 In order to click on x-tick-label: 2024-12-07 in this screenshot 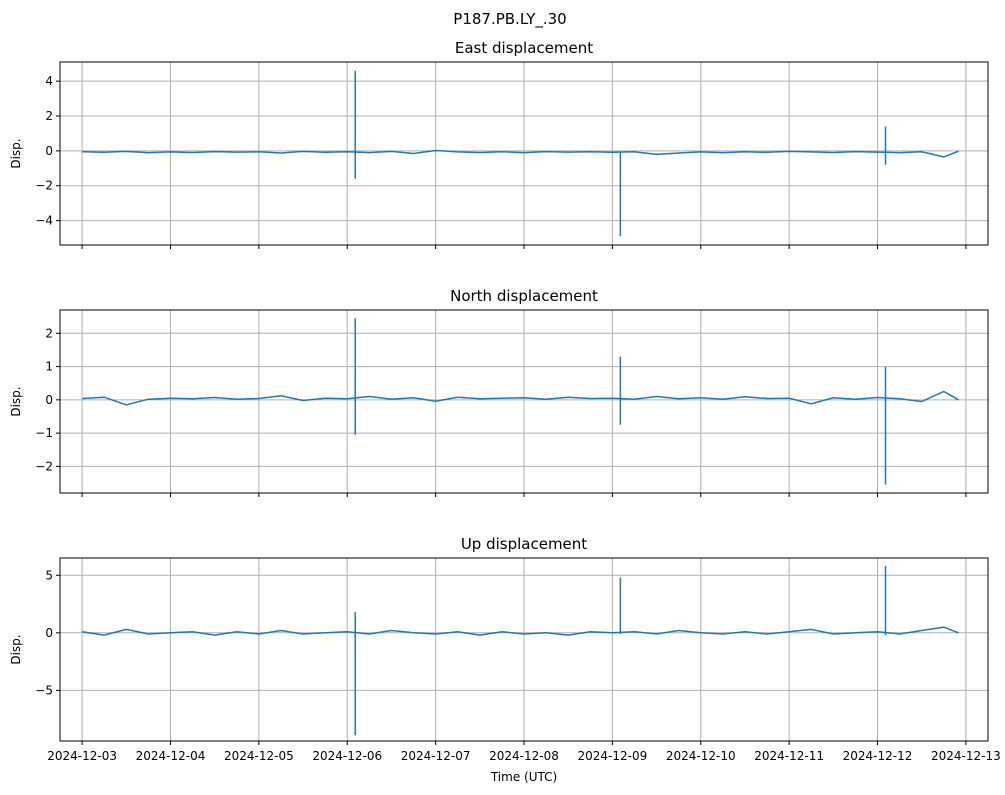, I will do `click(436, 756)`.